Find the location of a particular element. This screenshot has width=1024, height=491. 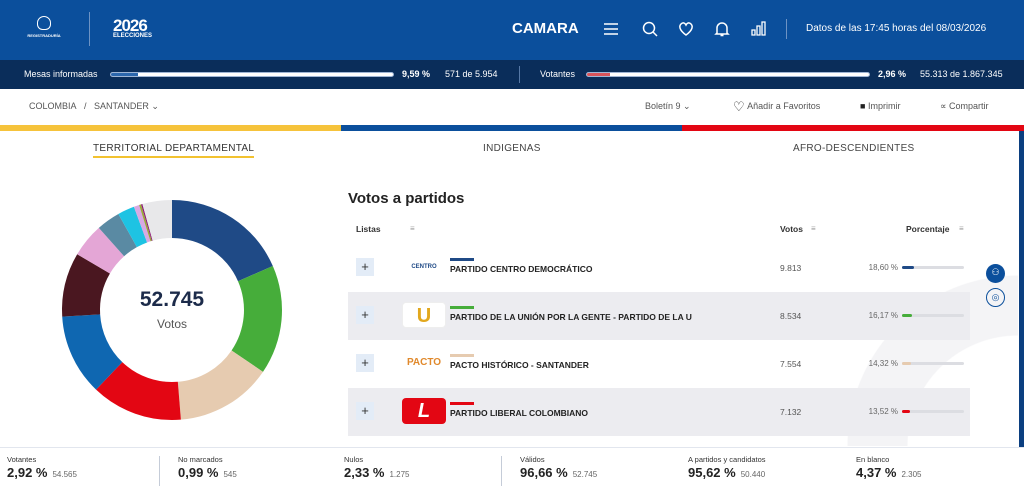

mesas-count: 571 de 5.954 is located at coordinates (471, 74).